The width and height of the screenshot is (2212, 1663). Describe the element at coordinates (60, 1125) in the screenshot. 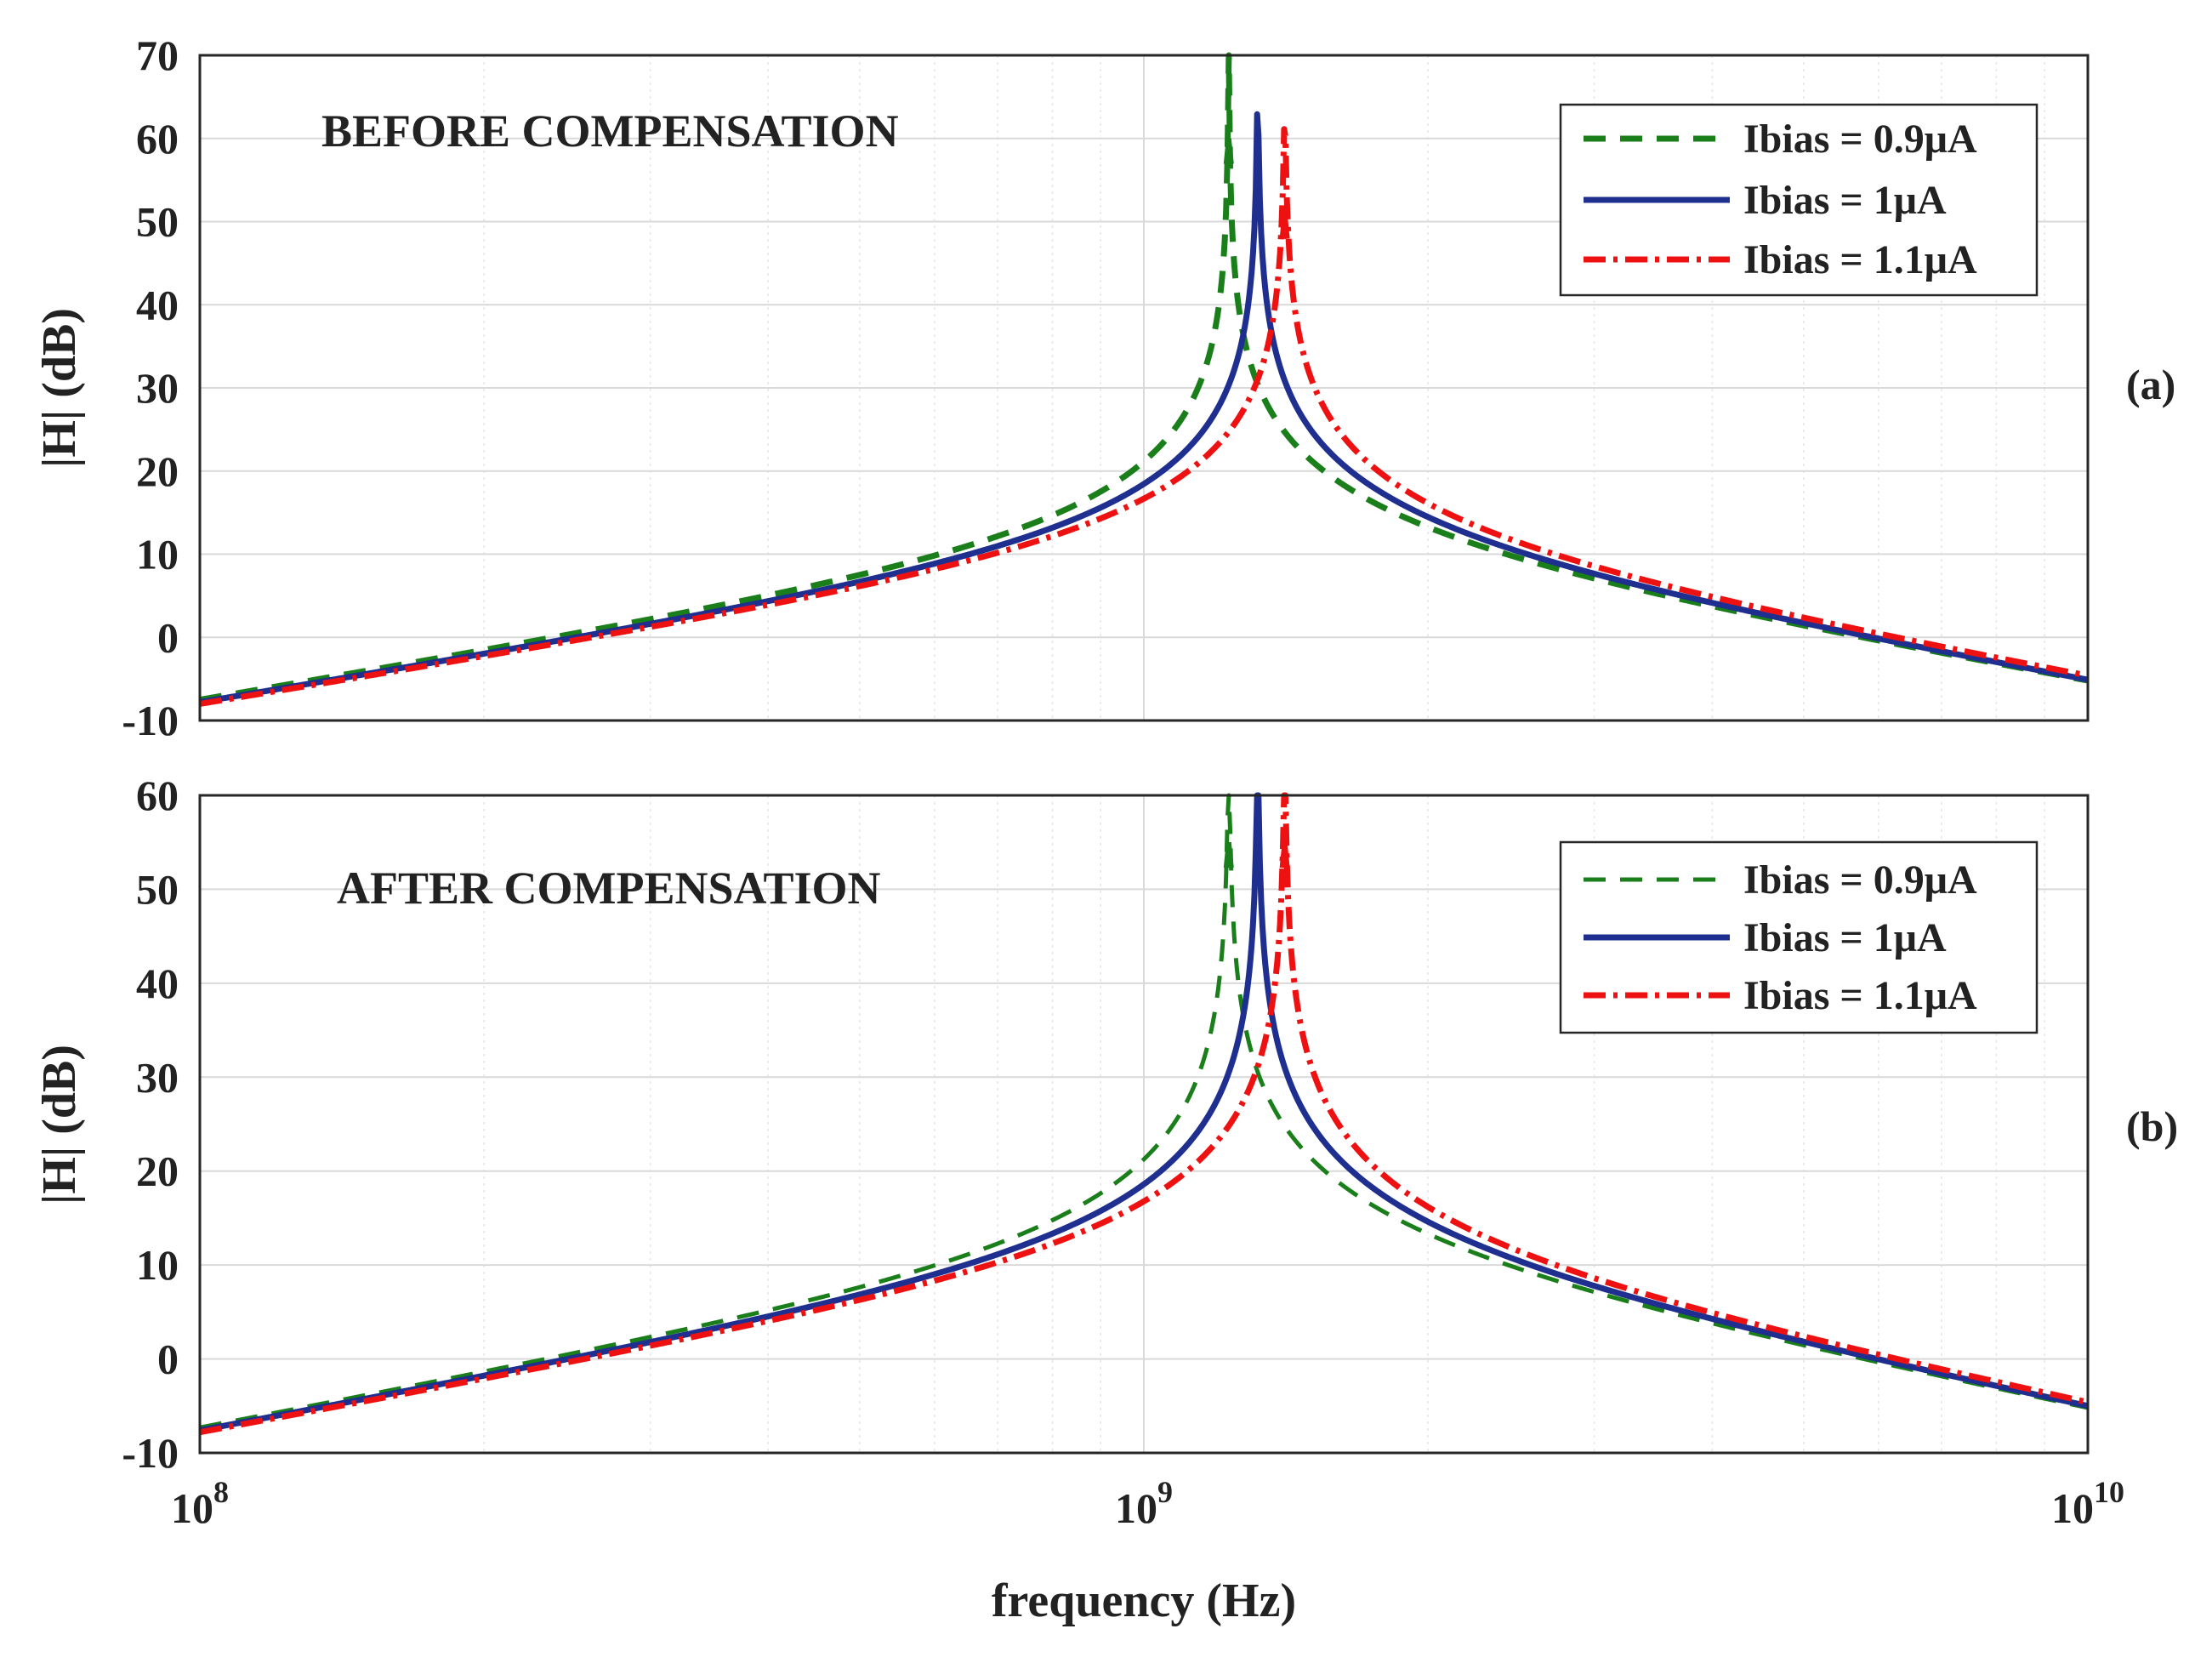

I see `y-axis-title-b: |H| (dB)` at that location.